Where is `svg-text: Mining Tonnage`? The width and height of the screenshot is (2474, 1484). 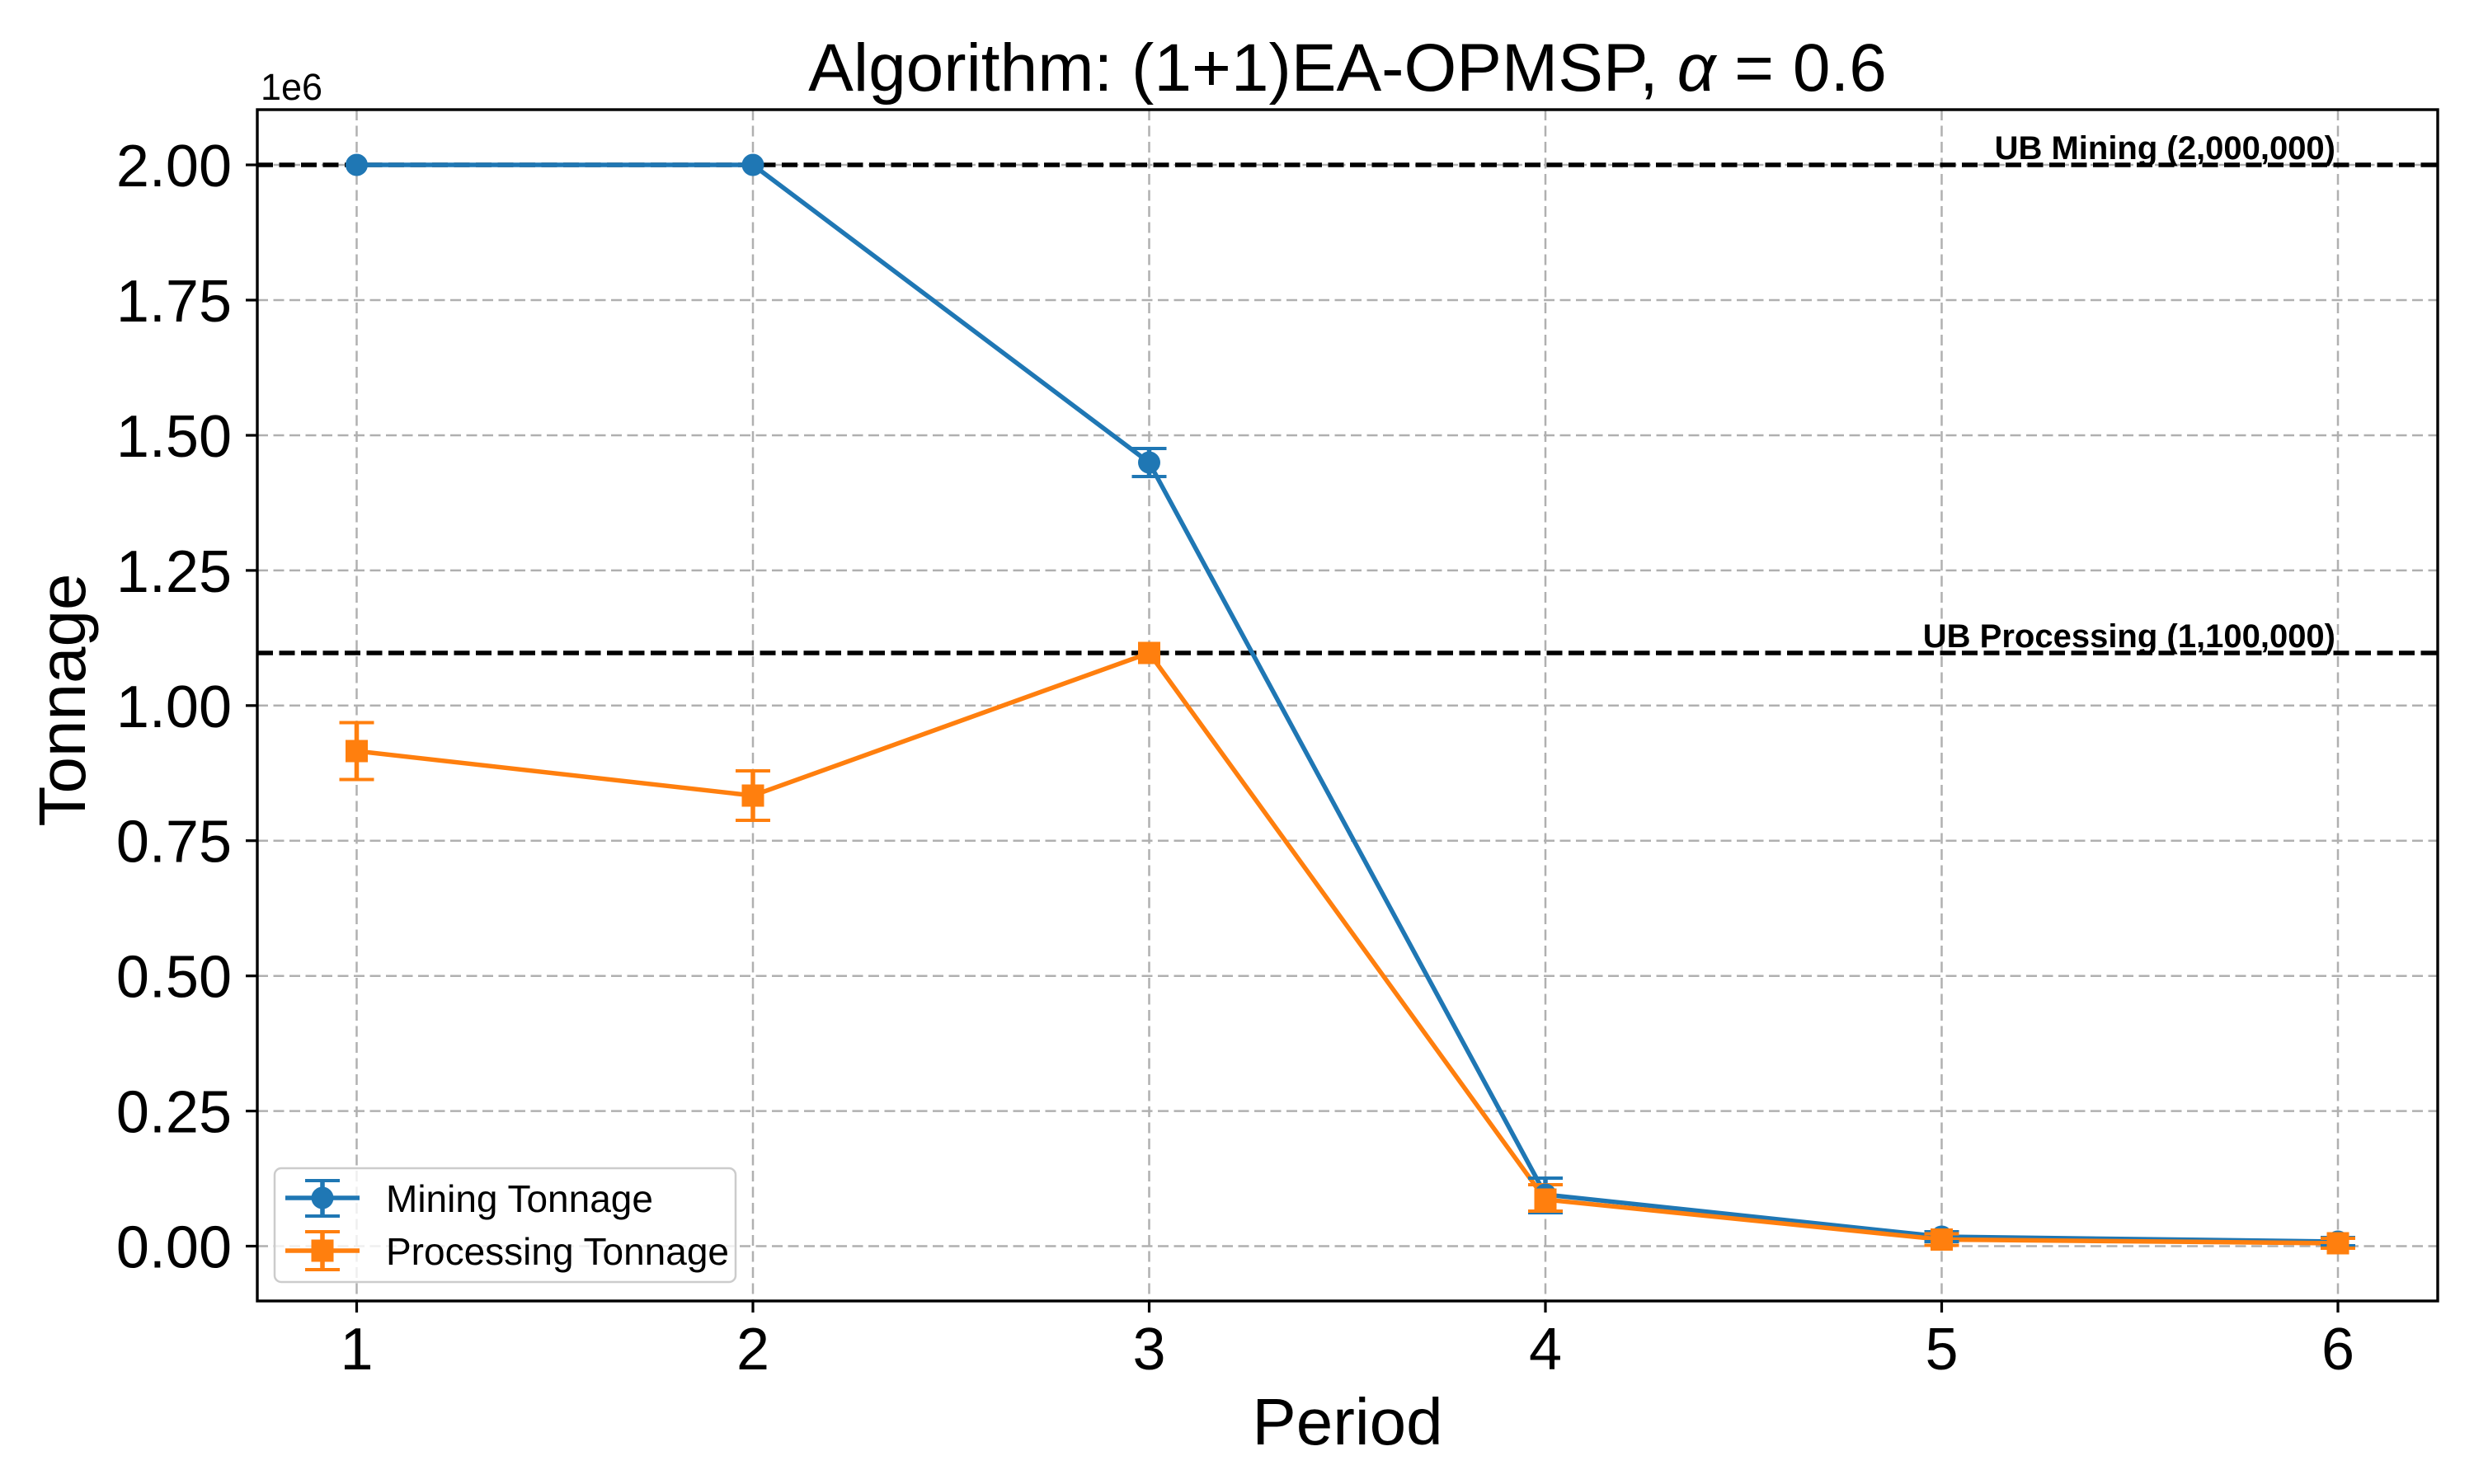
svg-text: Mining Tonnage is located at coordinates (519, 1198).